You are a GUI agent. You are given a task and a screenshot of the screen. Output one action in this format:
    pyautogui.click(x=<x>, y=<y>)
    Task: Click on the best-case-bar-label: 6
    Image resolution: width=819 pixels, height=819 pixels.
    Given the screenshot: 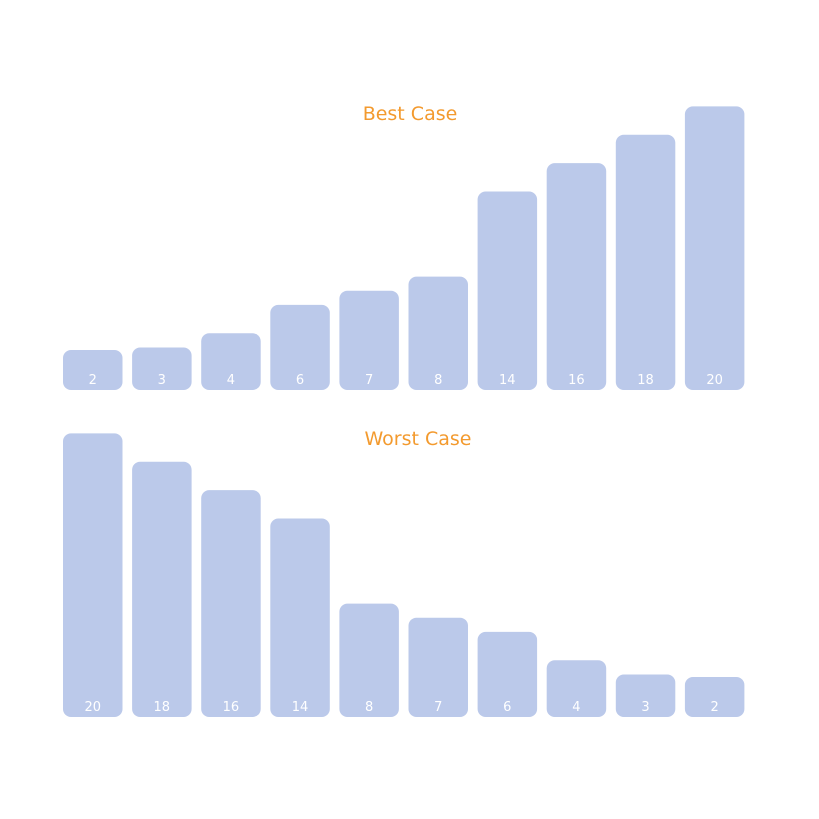 What is the action you would take?
    pyautogui.click(x=300, y=380)
    